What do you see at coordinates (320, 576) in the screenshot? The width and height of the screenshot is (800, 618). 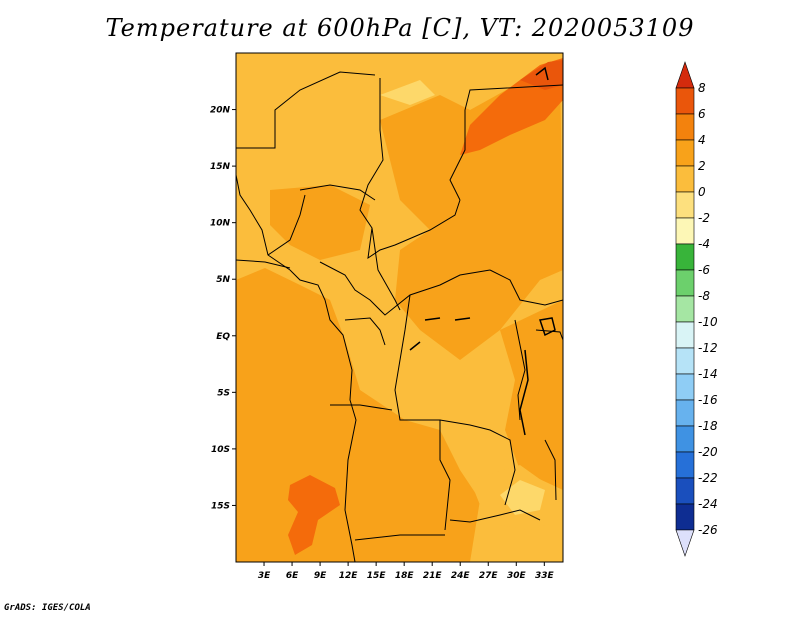 I see `x-tick-label: 9E` at bounding box center [320, 576].